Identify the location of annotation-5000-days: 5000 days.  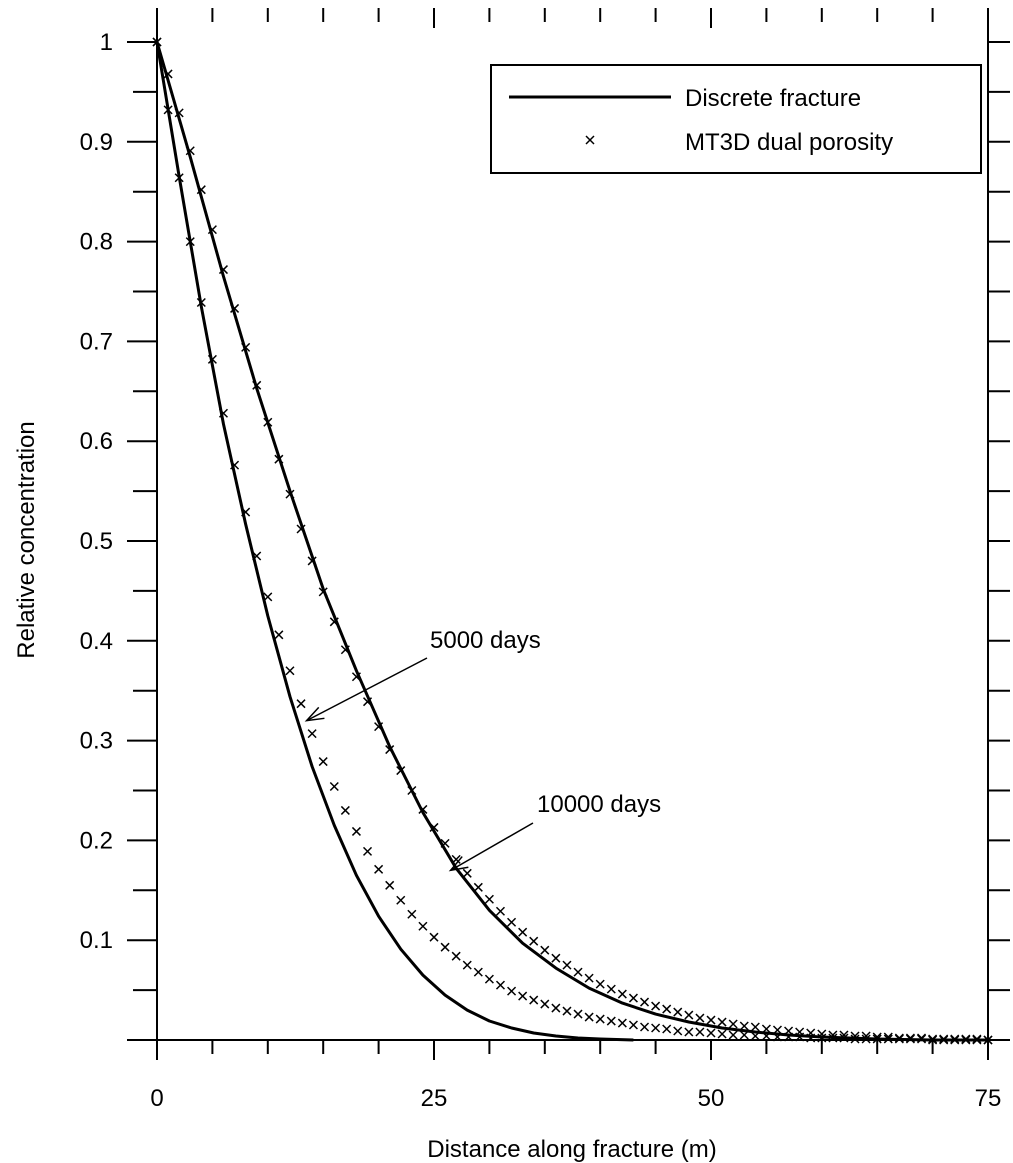
(485, 640).